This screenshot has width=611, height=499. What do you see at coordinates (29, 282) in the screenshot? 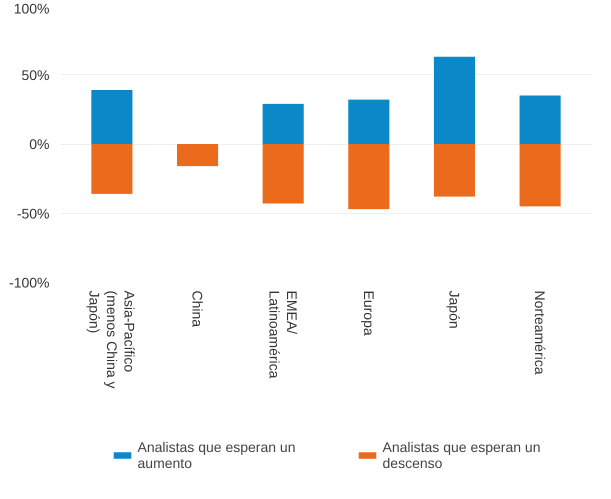
I see `y-tick-label: -100%` at bounding box center [29, 282].